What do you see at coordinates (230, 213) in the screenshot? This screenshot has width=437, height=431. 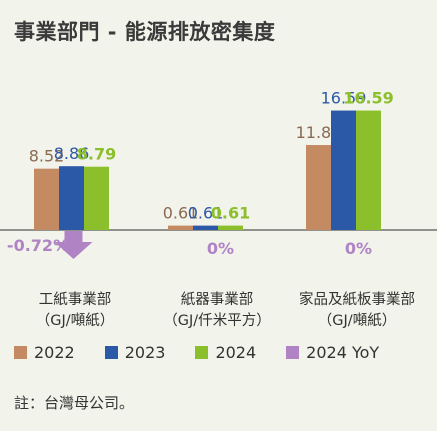 I see `data-label-2024-1: 0.61` at bounding box center [230, 213].